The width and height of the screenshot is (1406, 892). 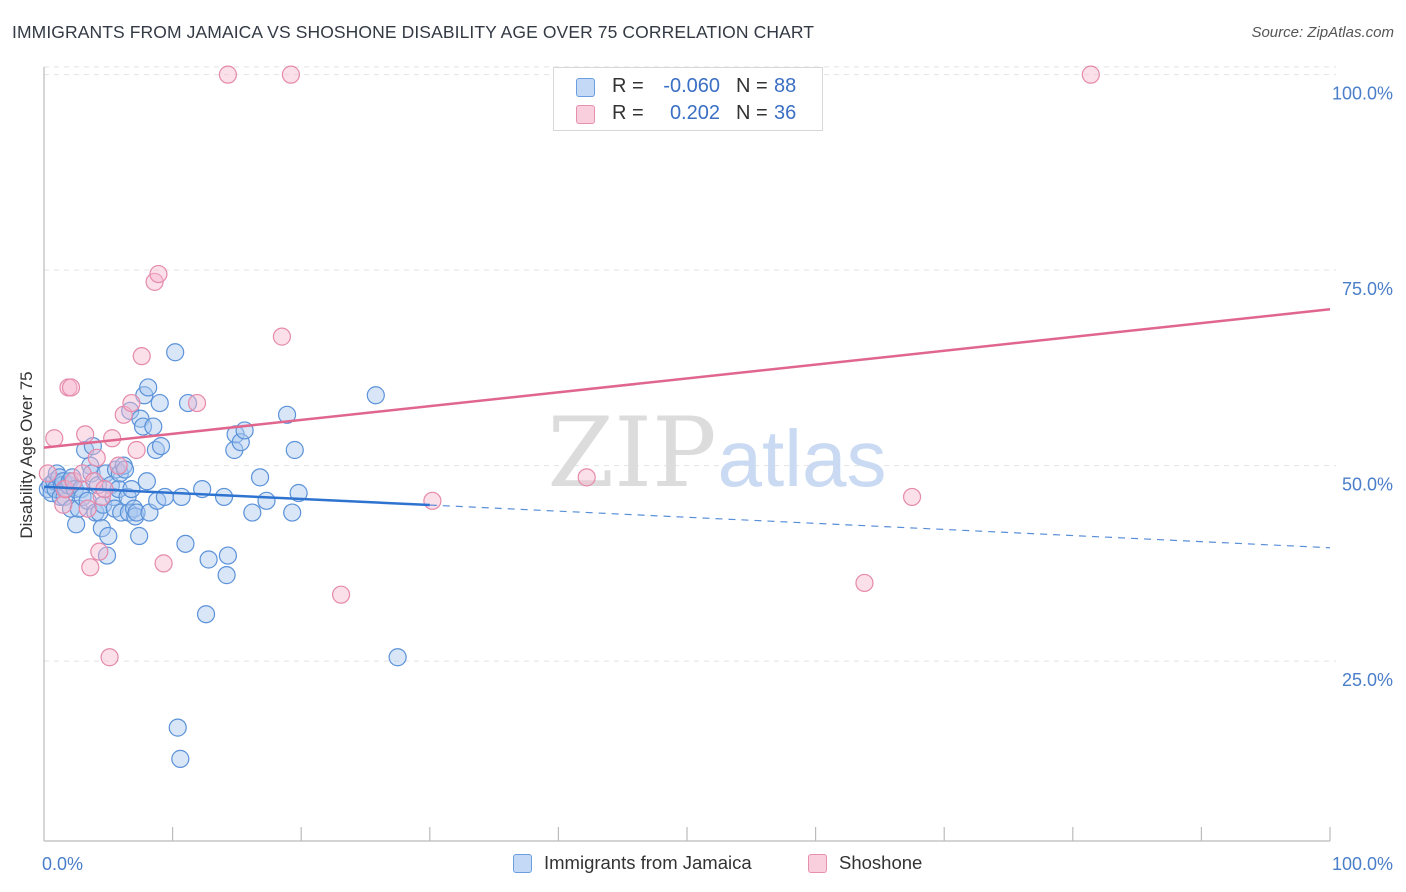 I want to click on legend-n-value: 36, so click(x=785, y=113).